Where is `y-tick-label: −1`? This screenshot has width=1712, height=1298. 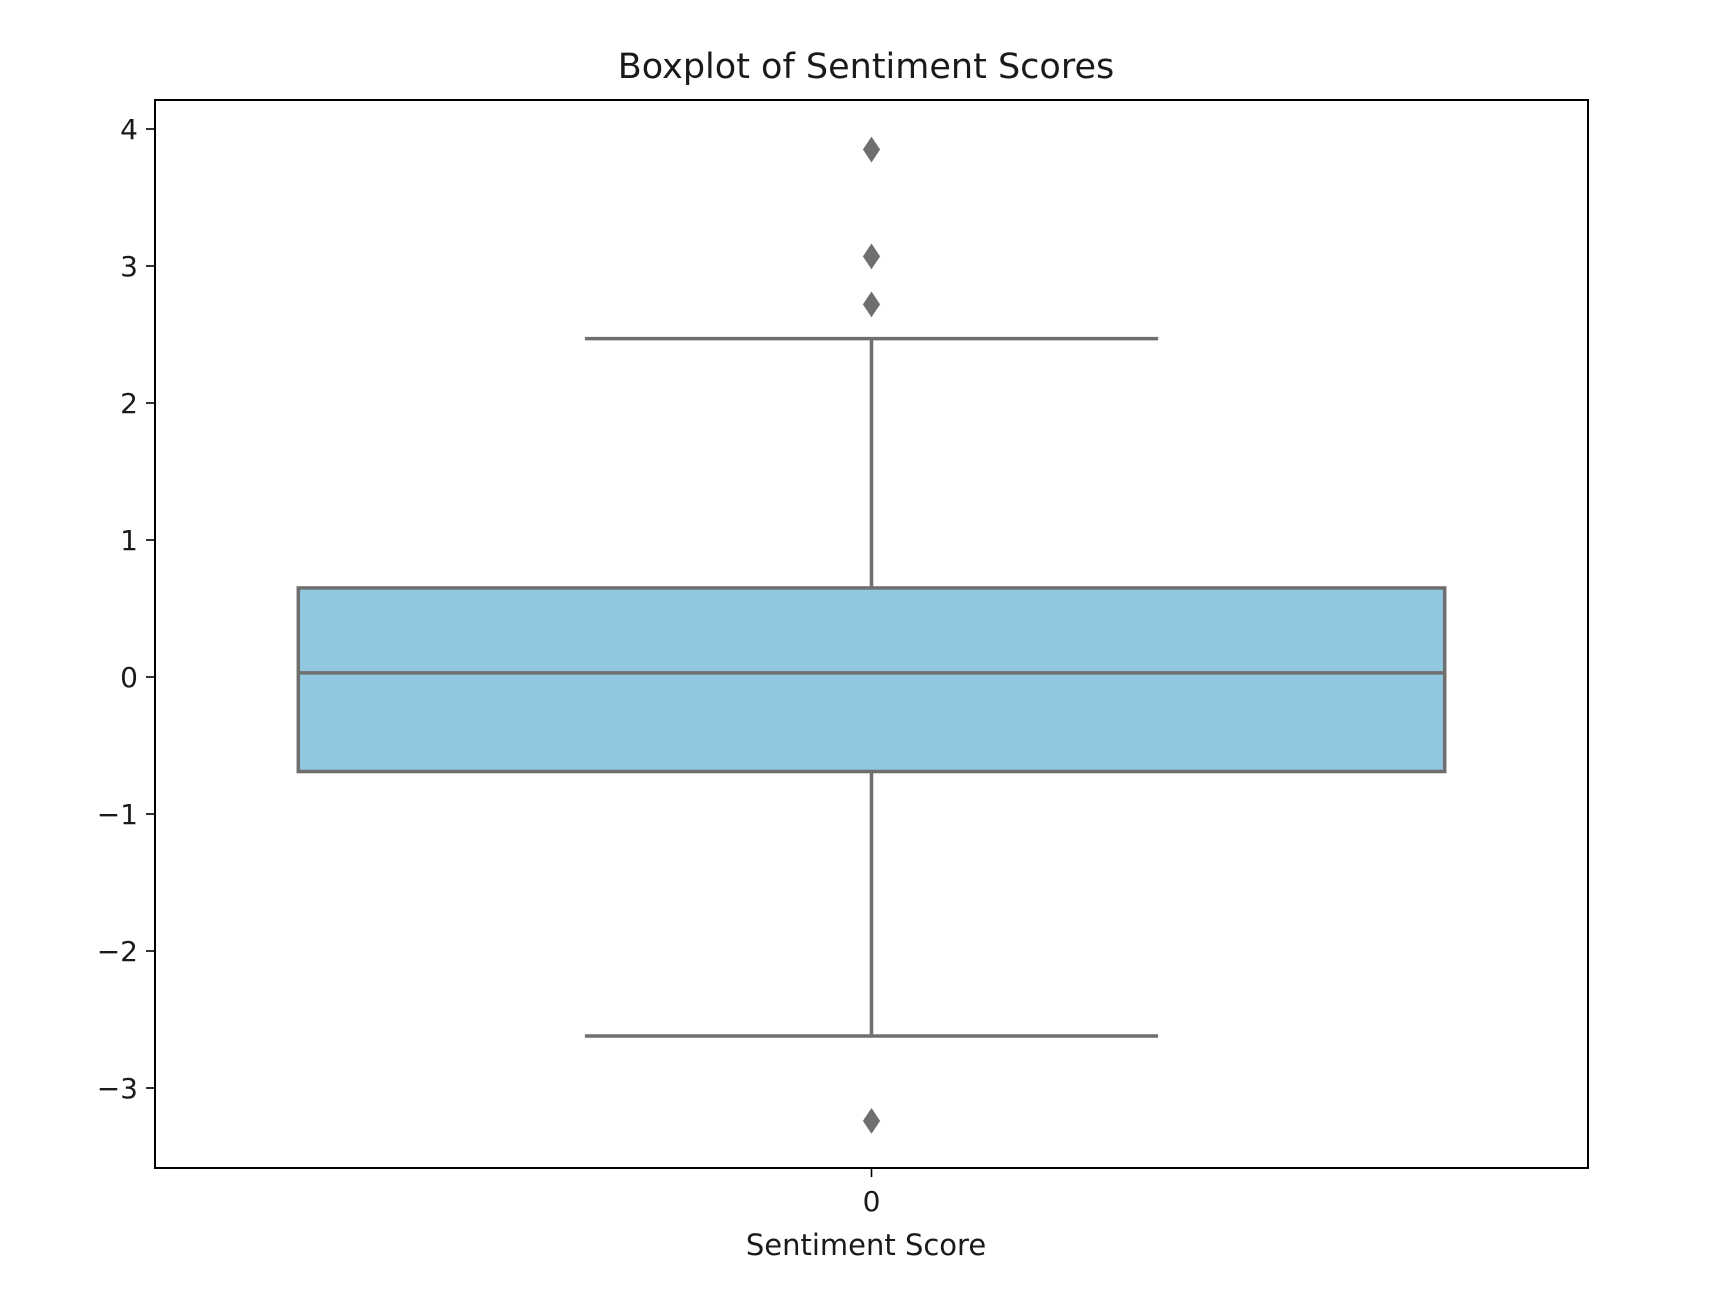
y-tick-label: −1 is located at coordinates (117, 814).